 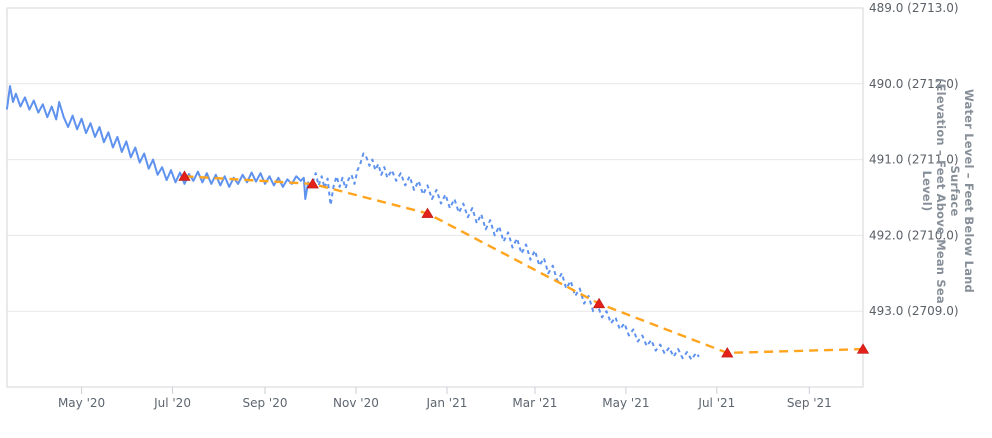 What do you see at coordinates (81, 403) in the screenshot?
I see `x-tick-label: May '20` at bounding box center [81, 403].